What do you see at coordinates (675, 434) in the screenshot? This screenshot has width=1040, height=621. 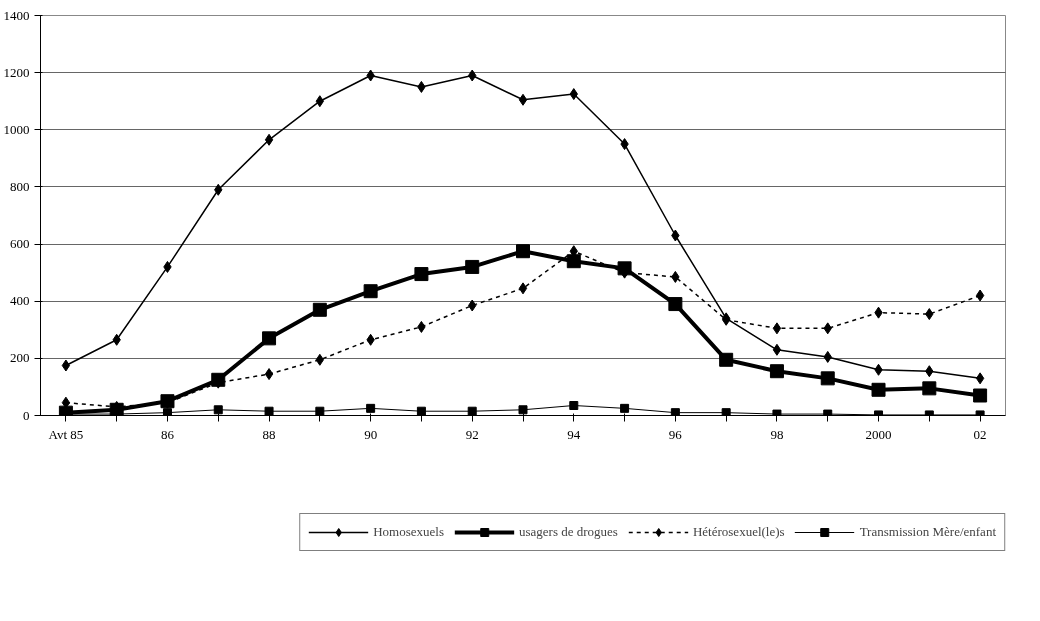 I see `x-tick-label: 96` at bounding box center [675, 434].